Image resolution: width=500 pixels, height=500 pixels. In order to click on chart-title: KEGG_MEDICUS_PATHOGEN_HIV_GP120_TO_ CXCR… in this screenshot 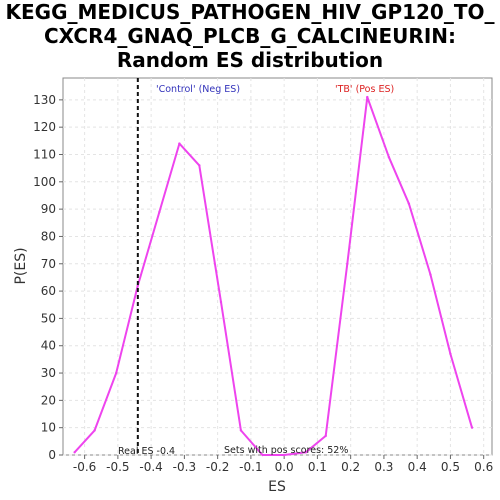, I will do `click(250, 36)`.